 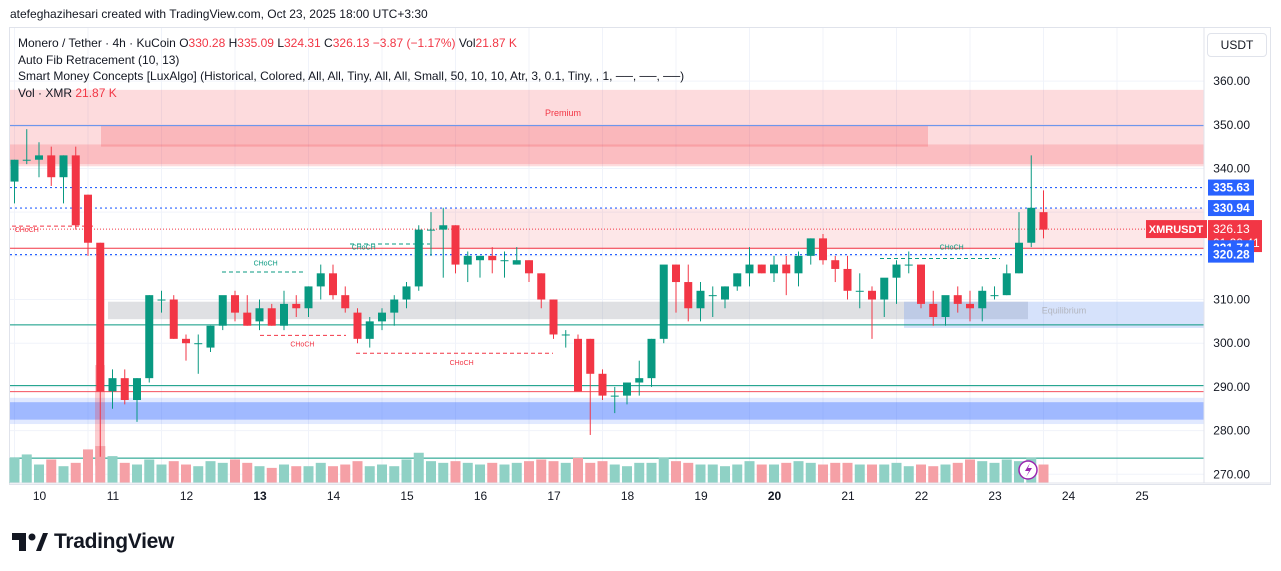 I want to click on high-value: 335.09, so click(x=255, y=43).